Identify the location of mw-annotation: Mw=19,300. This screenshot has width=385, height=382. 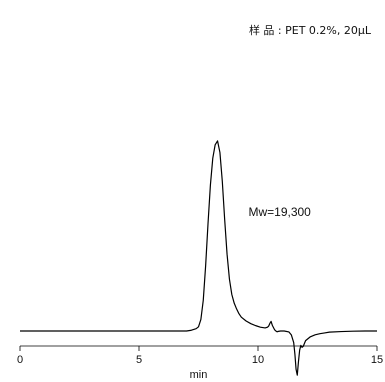
(279, 212).